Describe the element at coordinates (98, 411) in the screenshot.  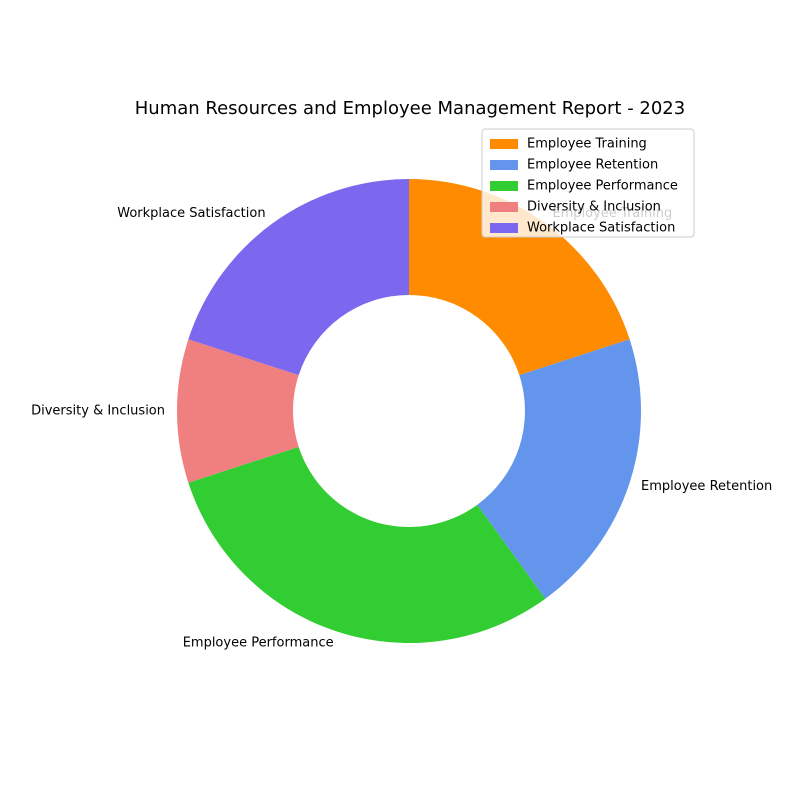
I see `slice-label-diversity-and-inclusion: Diversity & Inclusion` at that location.